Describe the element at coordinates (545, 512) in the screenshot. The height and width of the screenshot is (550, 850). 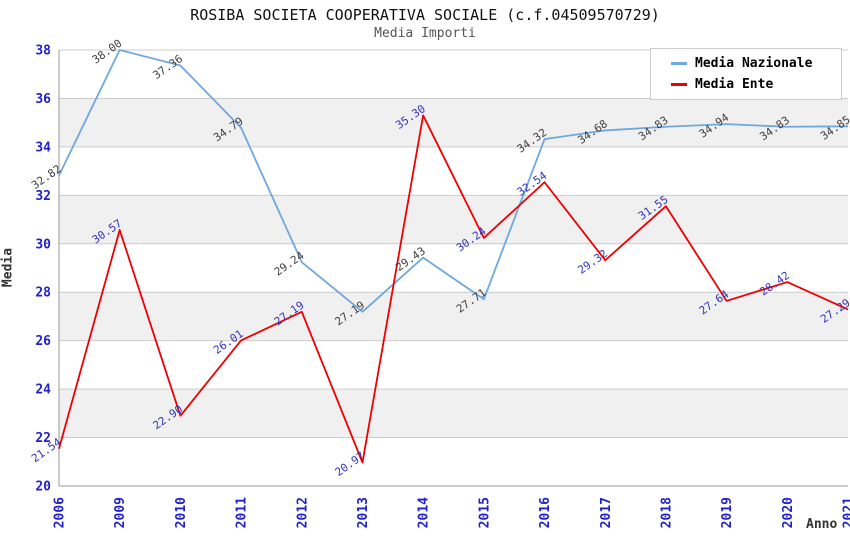
I see `x-tick-label: 2016` at that location.